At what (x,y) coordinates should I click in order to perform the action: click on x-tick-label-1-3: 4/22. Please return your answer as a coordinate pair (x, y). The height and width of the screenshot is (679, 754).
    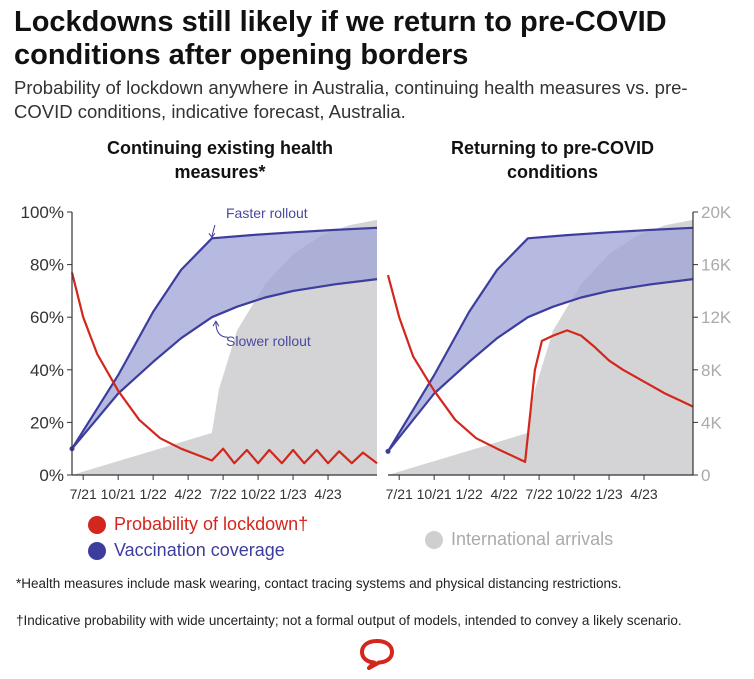
    Looking at the image, I should click on (503, 494).